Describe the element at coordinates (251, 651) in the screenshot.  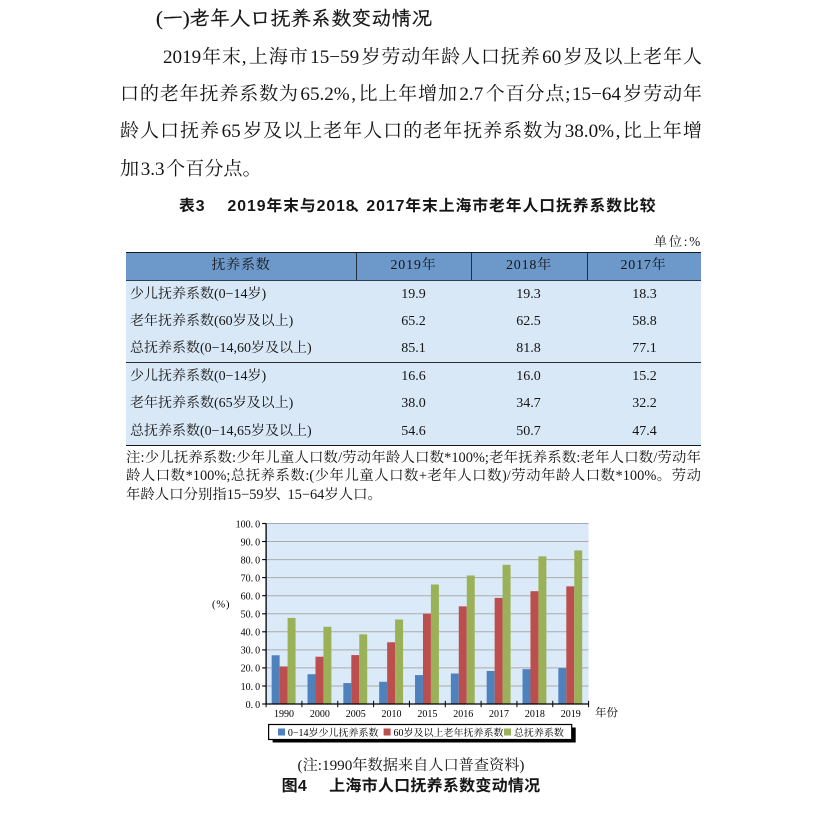
I see `svg-text: 30. 0` at that location.